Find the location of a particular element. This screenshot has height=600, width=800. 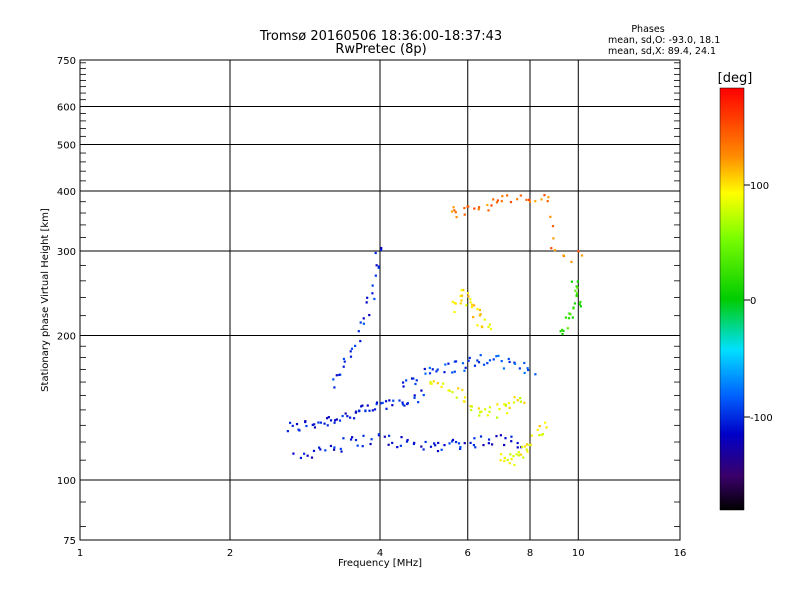

y-tick-label: 100 is located at coordinates (66, 481).